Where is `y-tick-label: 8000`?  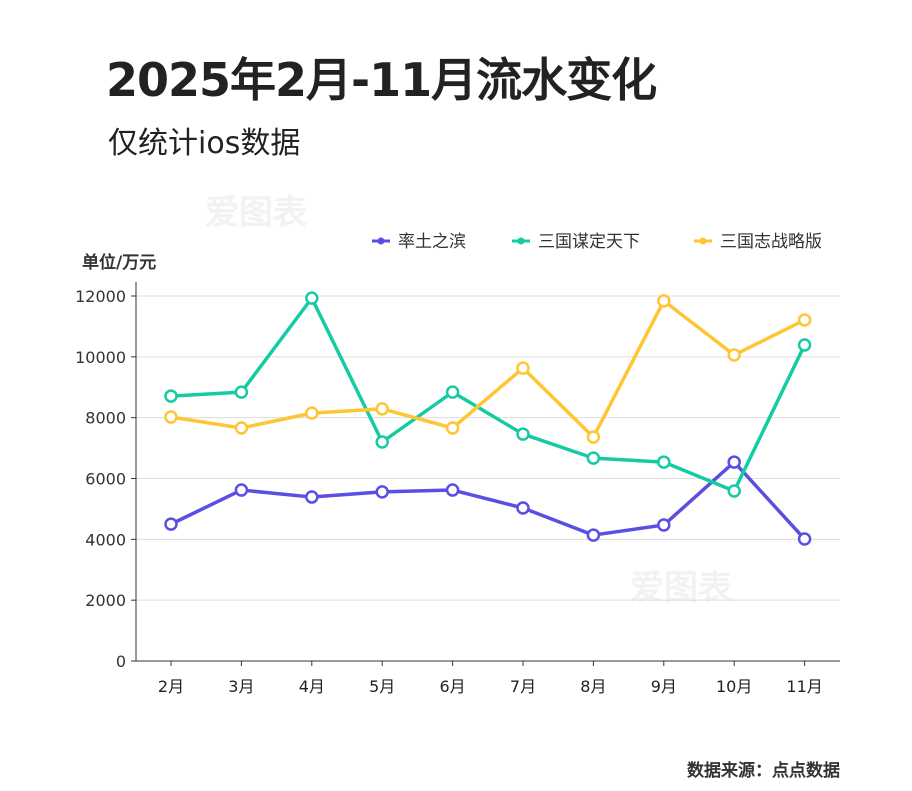 y-tick-label: 8000 is located at coordinates (105, 418).